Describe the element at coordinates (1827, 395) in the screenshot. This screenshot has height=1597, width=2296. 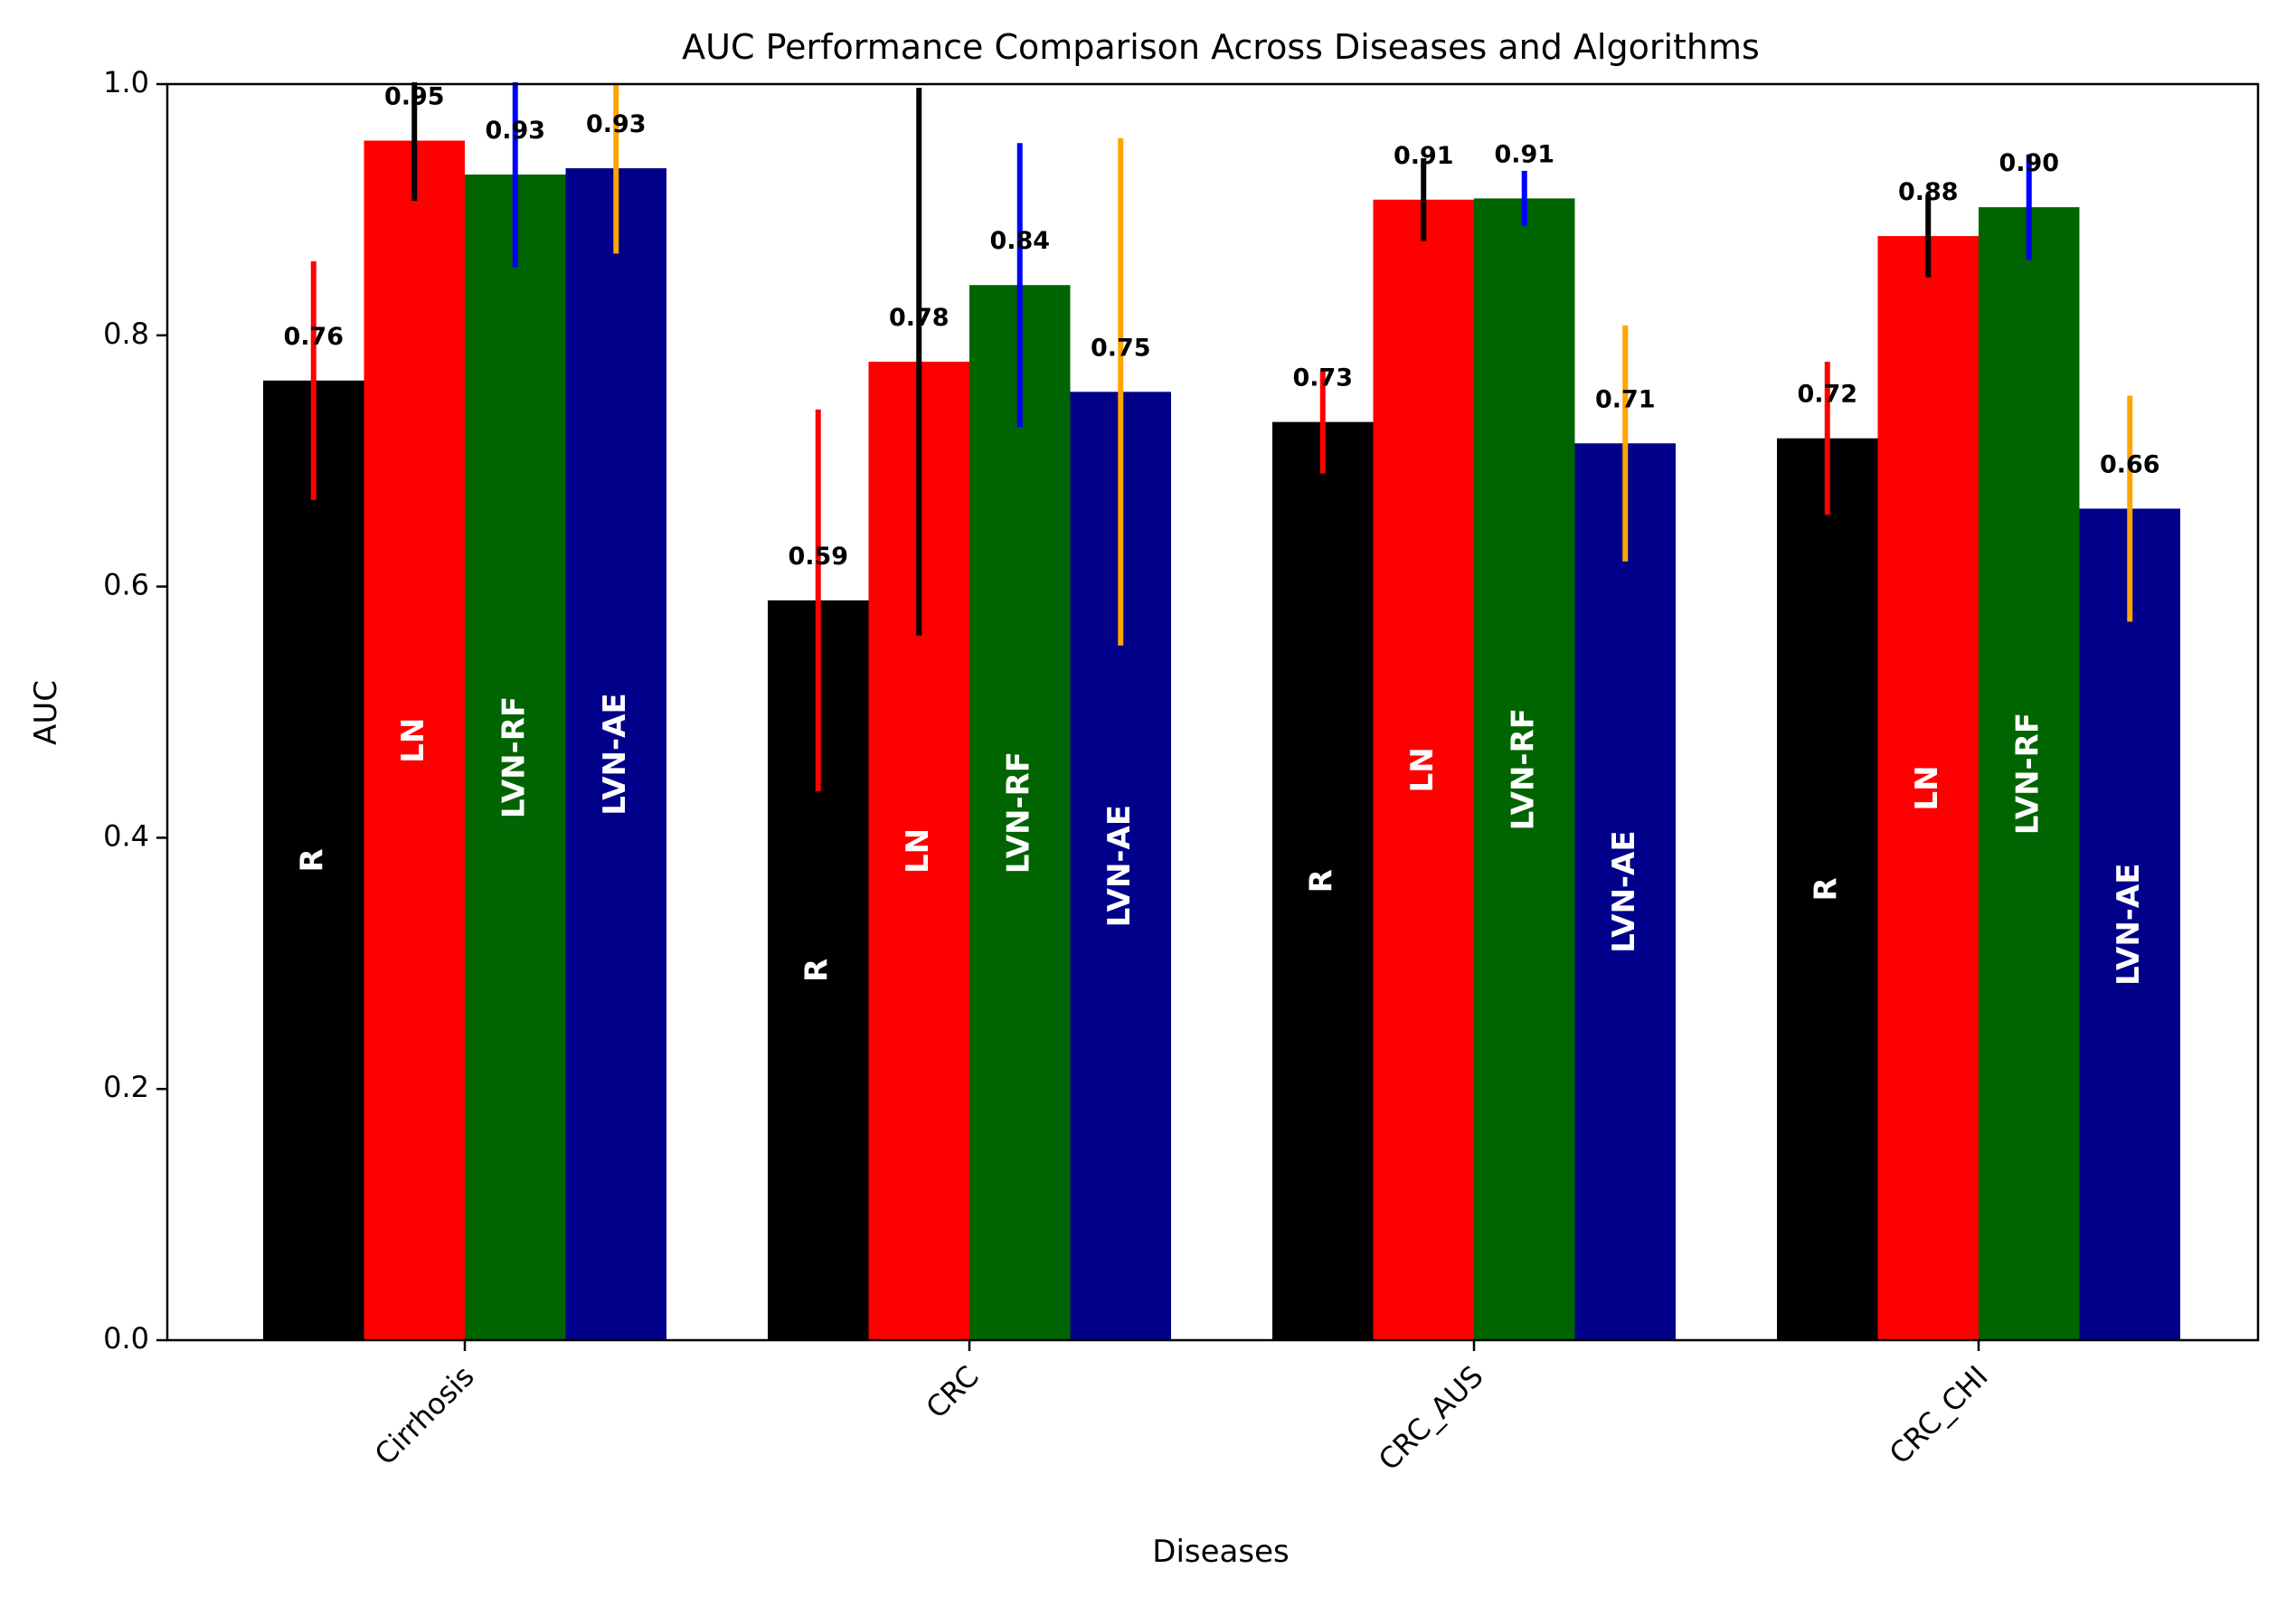
I see `value-label: 0.72` at that location.